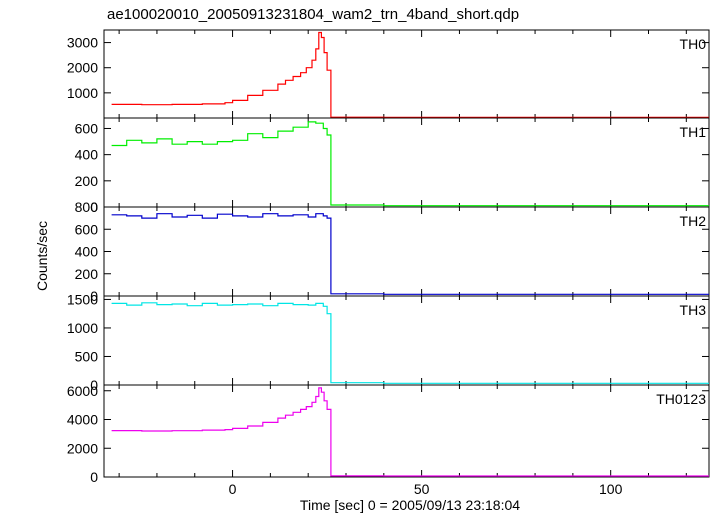 The image size is (717, 516). What do you see at coordinates (82, 299) in the screenshot?
I see `y-tick-label: 1500` at bounding box center [82, 299].